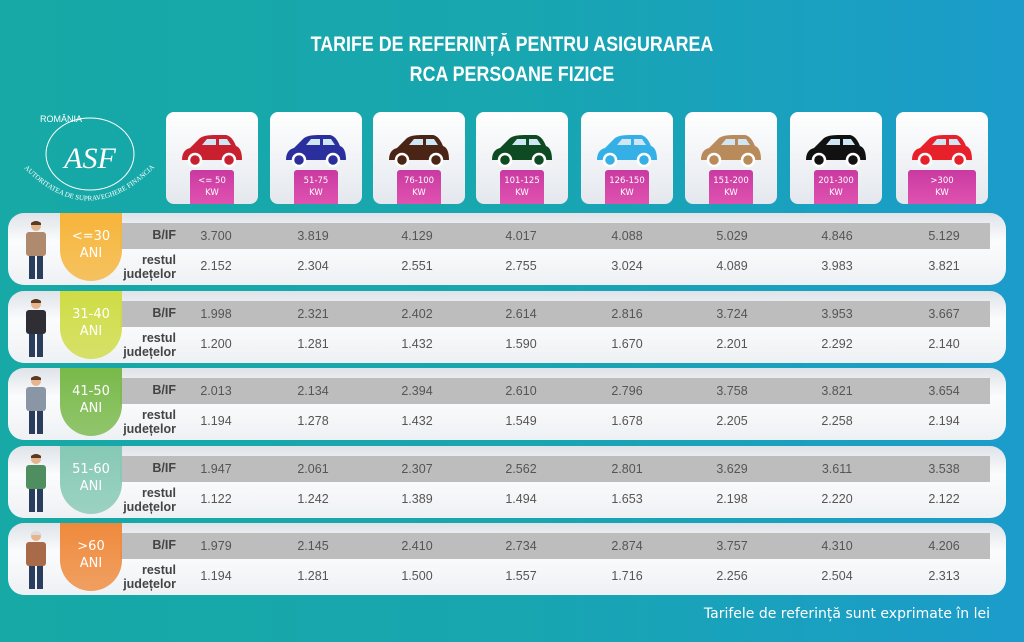  What do you see at coordinates (216, 391) in the screenshot?
I see `bif-tariff-value: 2.013` at bounding box center [216, 391].